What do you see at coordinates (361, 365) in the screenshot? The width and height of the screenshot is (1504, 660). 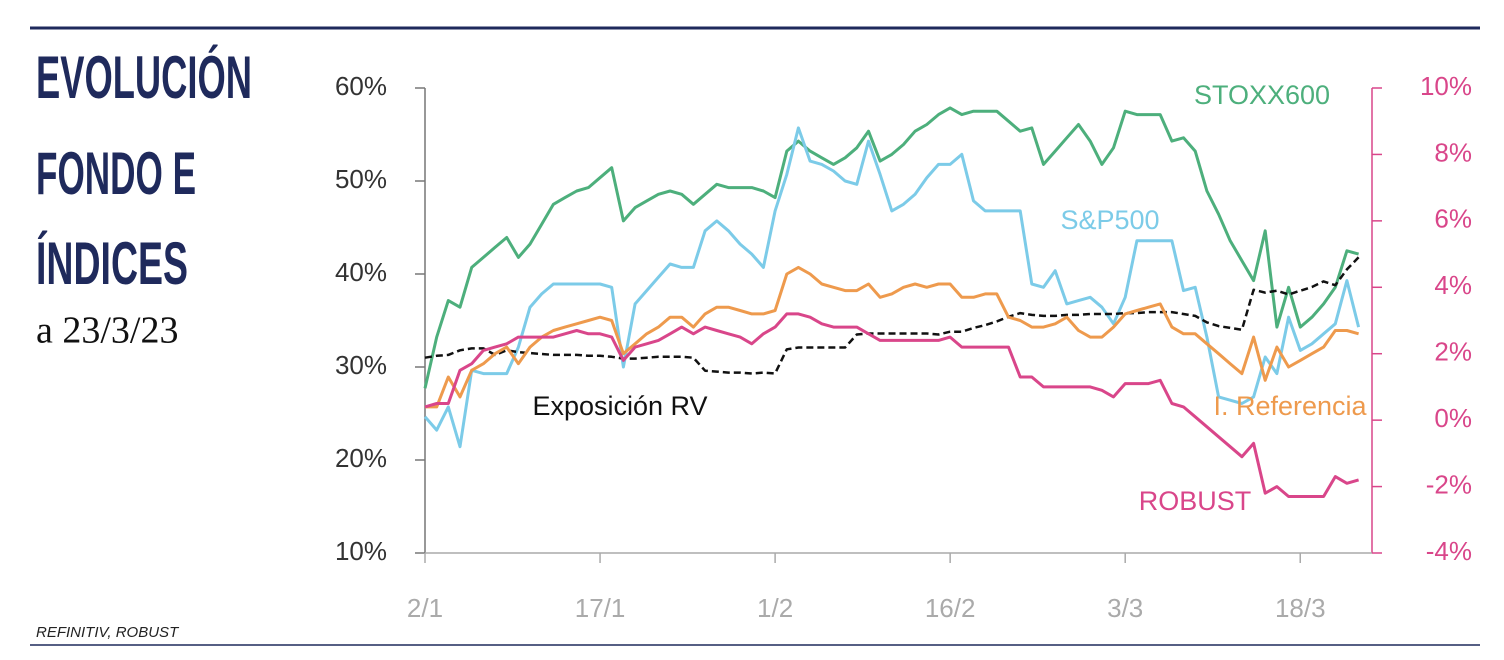 I see `y-tick-label: 30%` at bounding box center [361, 365].